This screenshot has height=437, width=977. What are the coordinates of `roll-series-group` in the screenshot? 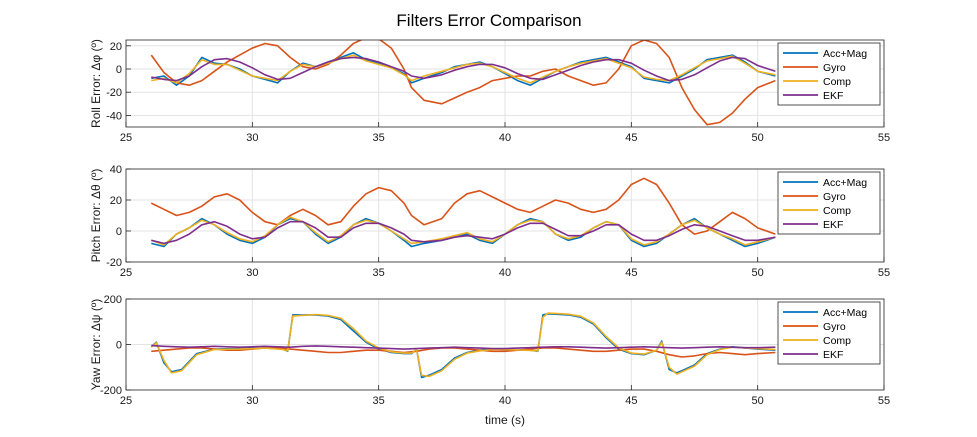 It's located at (463, 83).